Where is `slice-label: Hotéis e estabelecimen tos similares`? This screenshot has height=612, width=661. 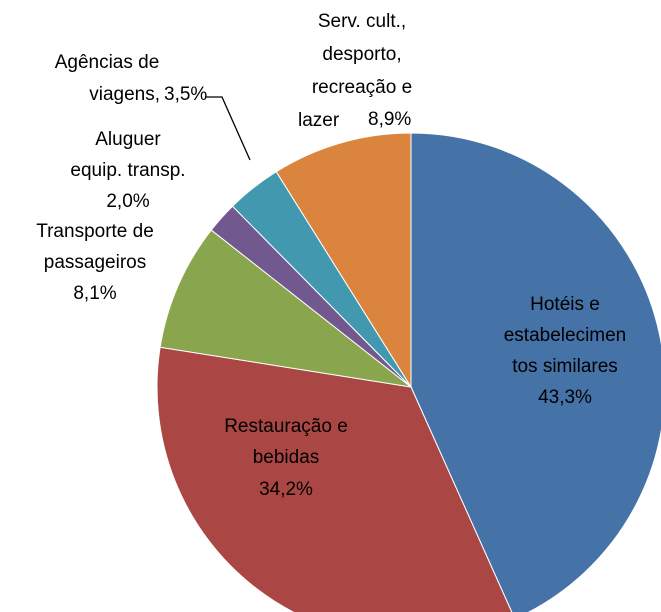 slice-label: Hotéis e estabelecimen tos similares is located at coordinates (565, 335).